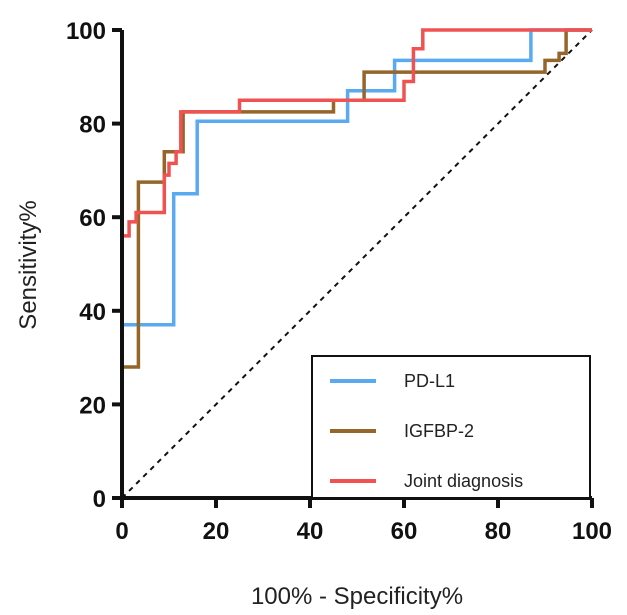  What do you see at coordinates (592, 531) in the screenshot?
I see `x-tick-label: 100` at bounding box center [592, 531].